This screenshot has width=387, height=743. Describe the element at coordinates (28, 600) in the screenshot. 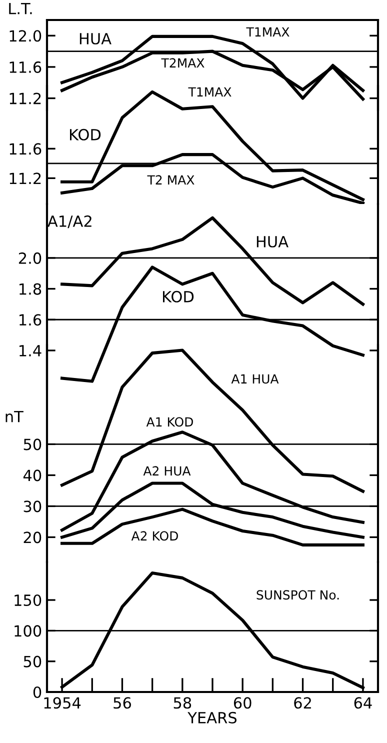

I see `y-tick-label: 150` at that location.